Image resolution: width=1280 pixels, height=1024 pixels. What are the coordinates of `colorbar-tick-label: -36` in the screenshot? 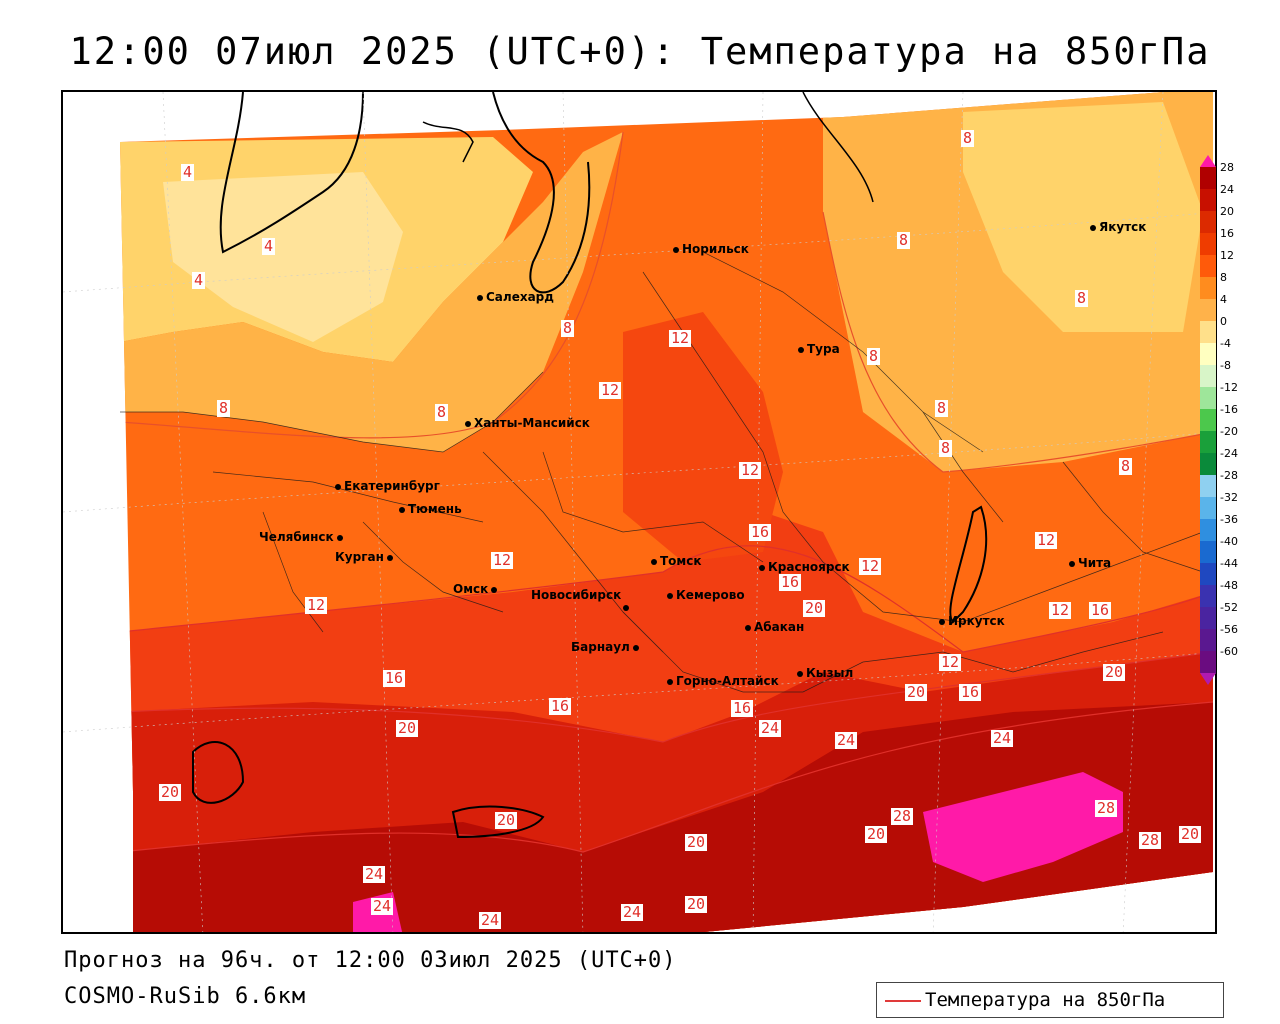 It's located at (1229, 519).